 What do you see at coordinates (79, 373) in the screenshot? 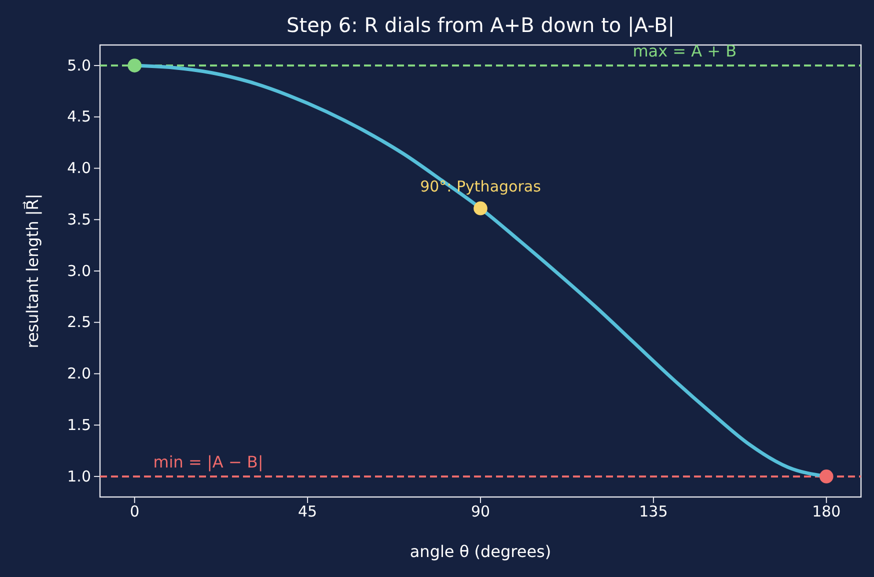
I see `y-tick-label: 2.0` at bounding box center [79, 373].